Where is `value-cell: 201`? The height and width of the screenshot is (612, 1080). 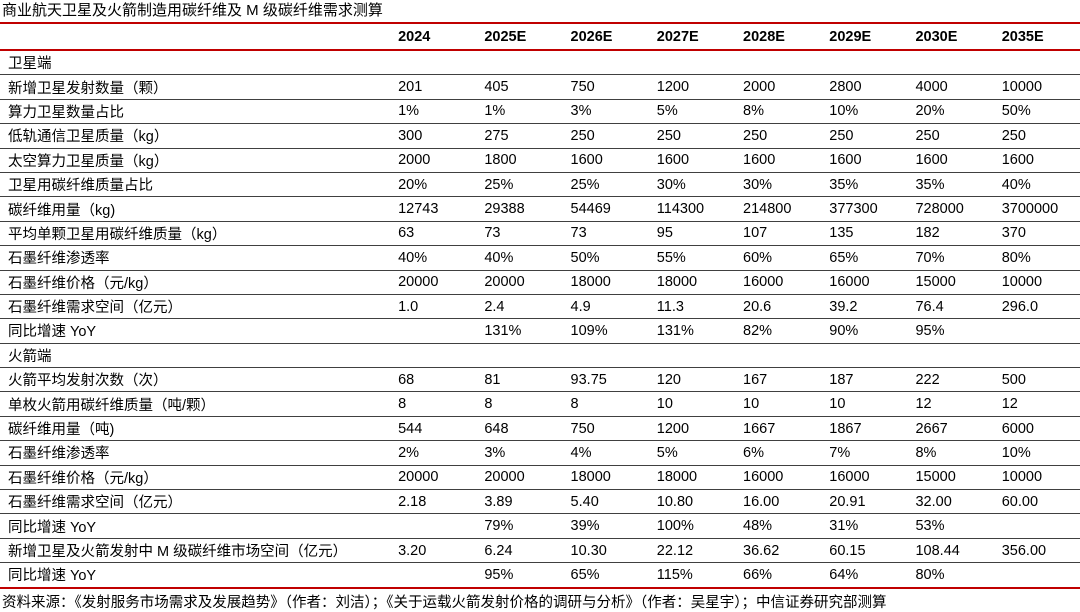 value-cell: 201 is located at coordinates (410, 87).